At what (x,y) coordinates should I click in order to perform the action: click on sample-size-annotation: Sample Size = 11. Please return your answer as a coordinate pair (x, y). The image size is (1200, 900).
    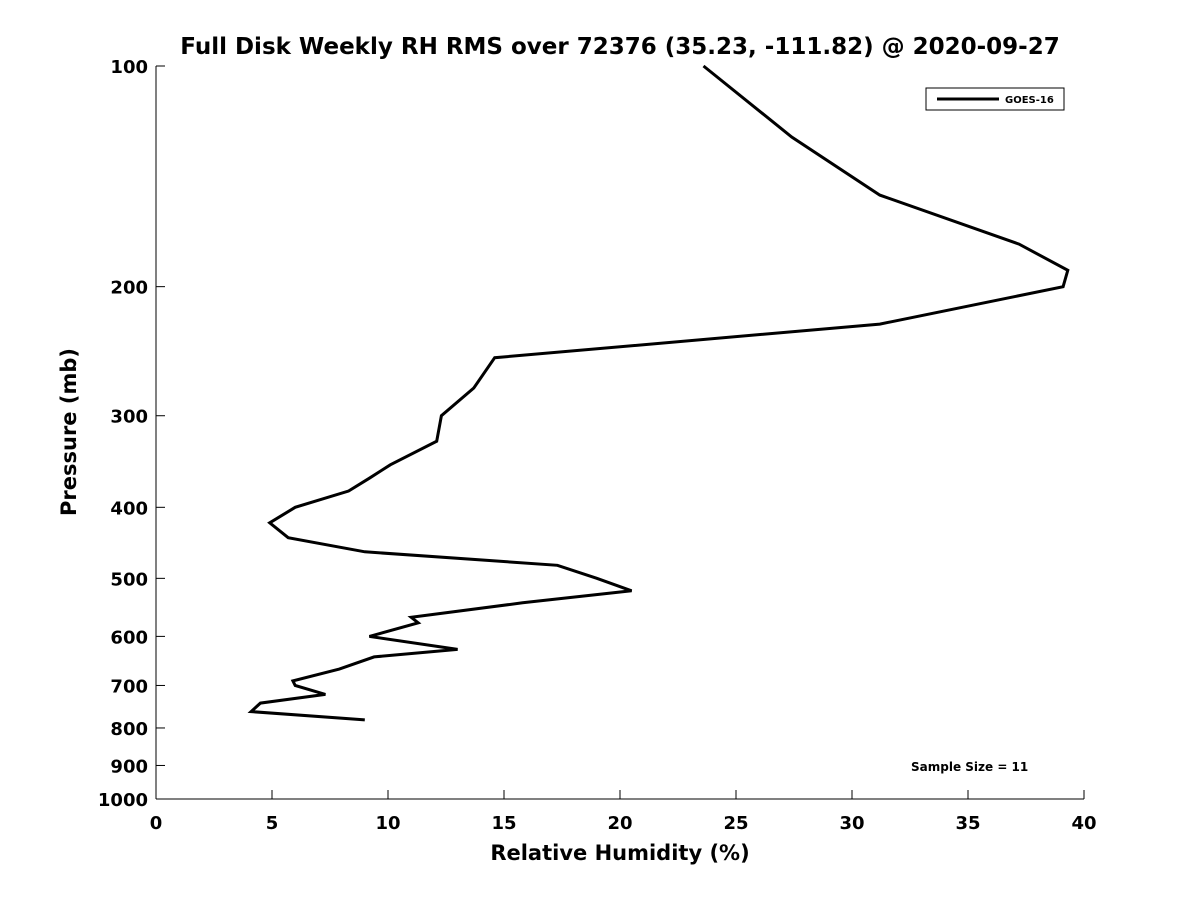
    Looking at the image, I should click on (969, 767).